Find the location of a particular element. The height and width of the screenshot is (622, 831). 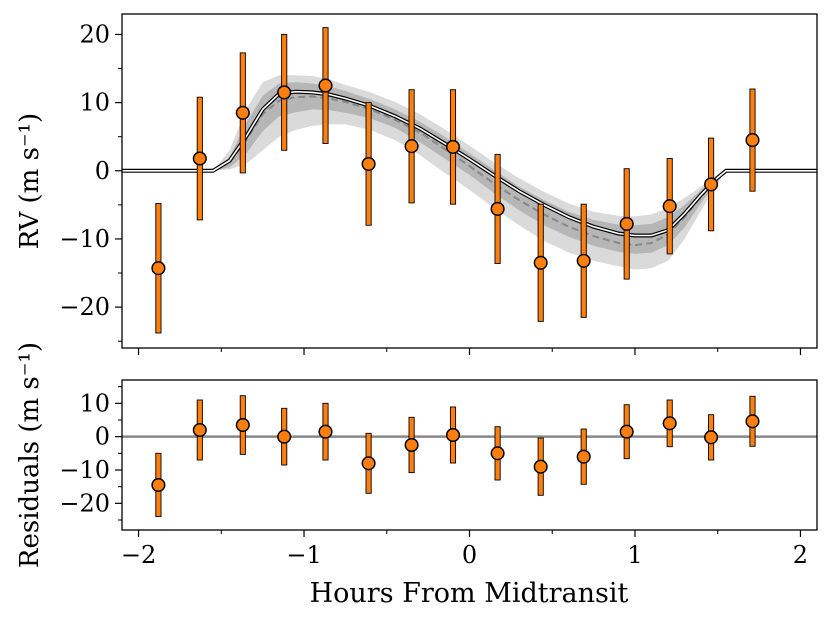

residuals-ytick-label: −20 is located at coordinates (84, 503).